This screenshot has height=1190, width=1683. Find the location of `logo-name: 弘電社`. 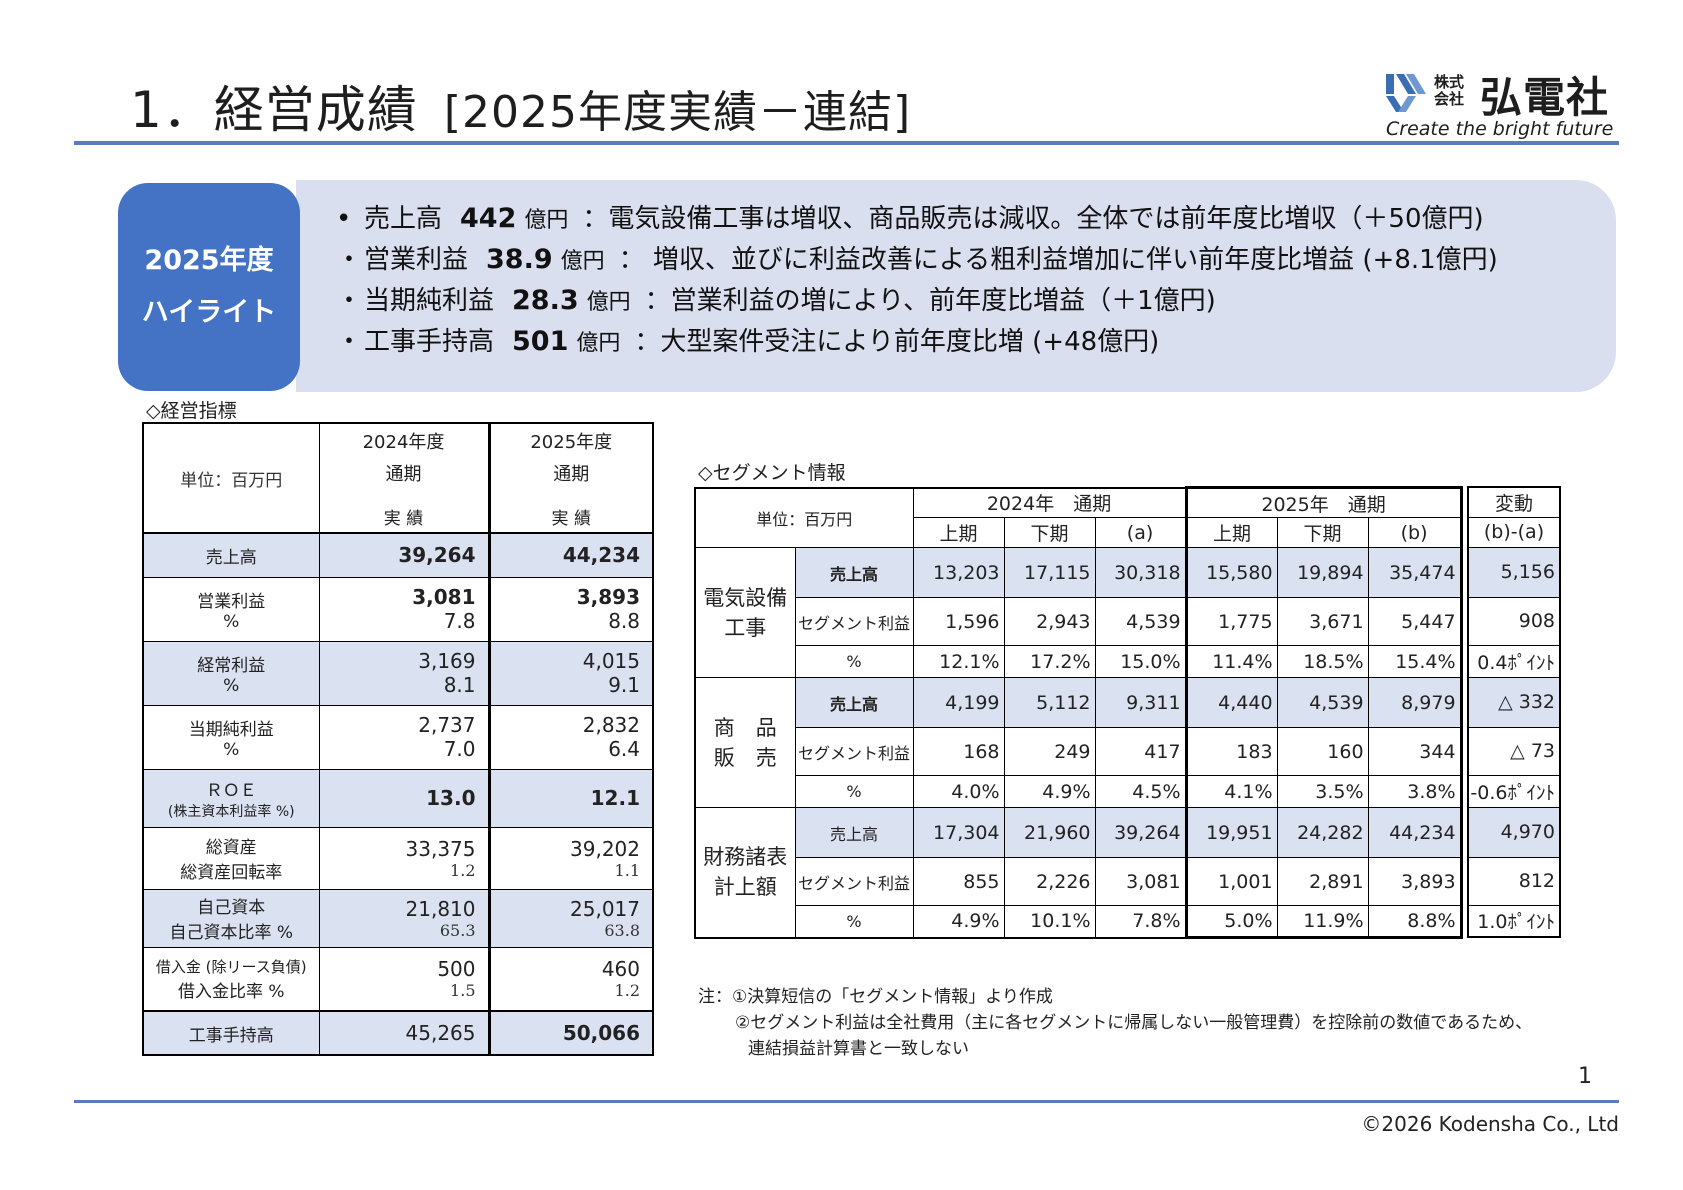

logo-name: 弘電社 is located at coordinates (1545, 97).